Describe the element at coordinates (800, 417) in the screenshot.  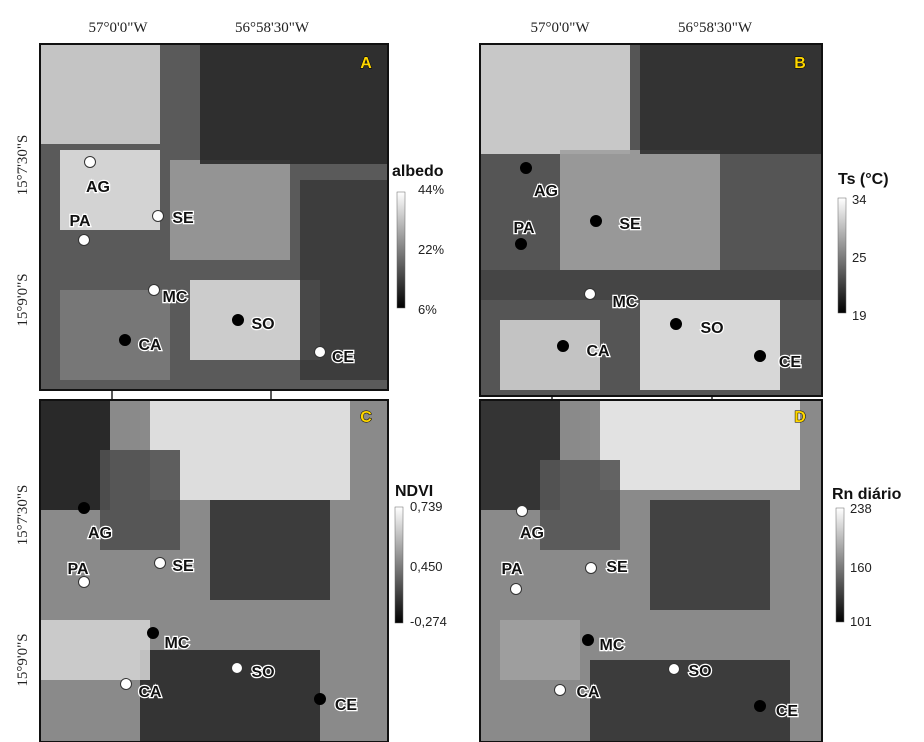
I see `panel-letter: D` at that location.